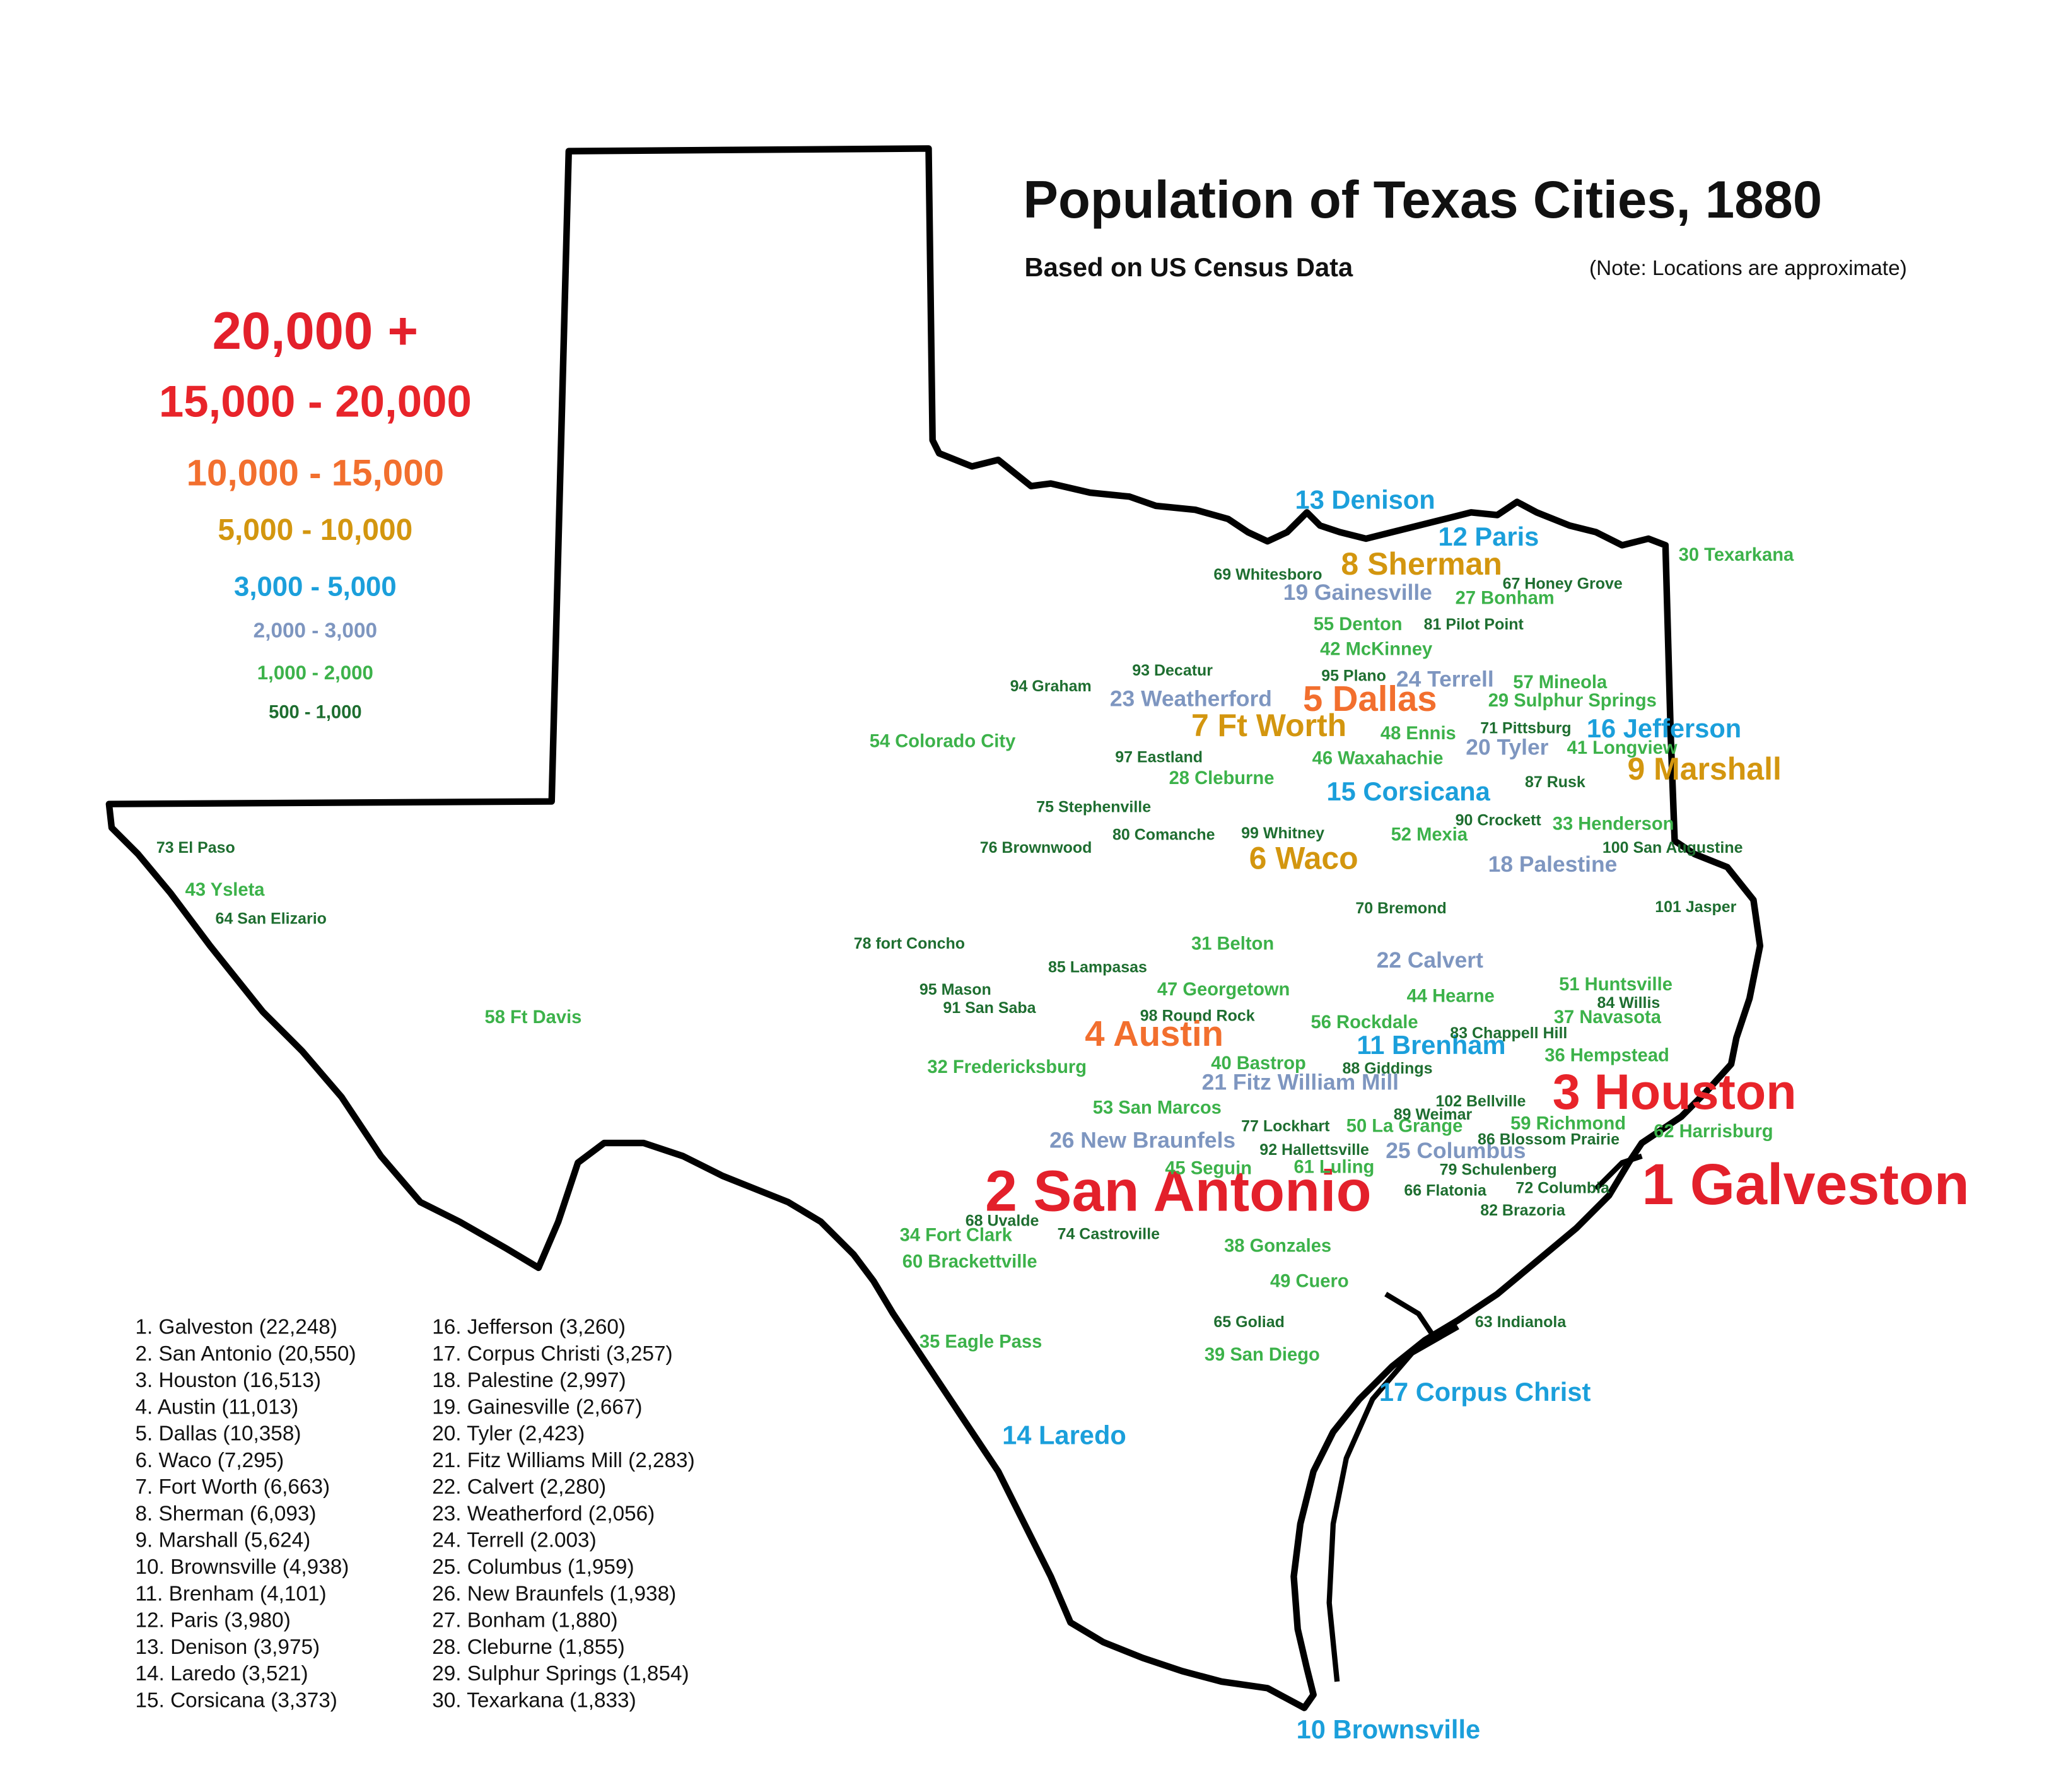  Describe the element at coordinates (1563, 583) in the screenshot. I see `city-label: 67 Honey Grove` at that location.